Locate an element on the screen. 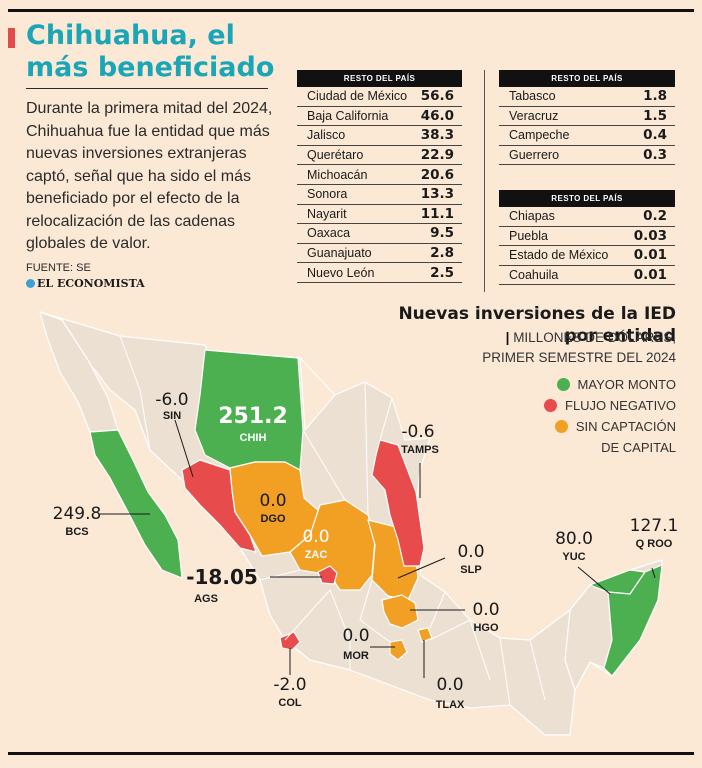  legend-item-sin-captacion-line2: DE CAPITAL is located at coordinates (610, 447).